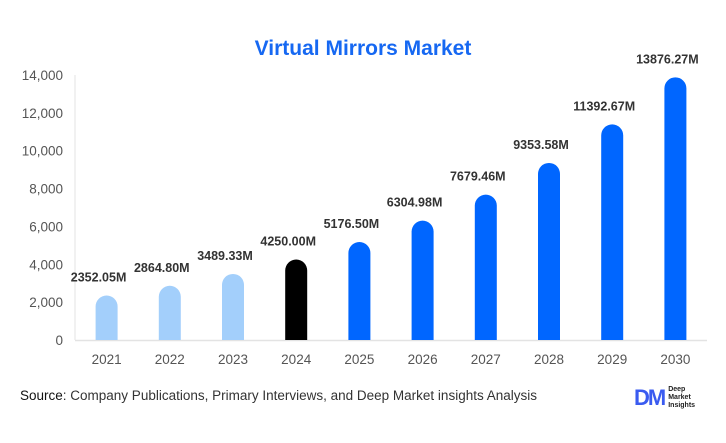 The width and height of the screenshot is (726, 443). I want to click on y-tick-label: 8,000, so click(46, 189).